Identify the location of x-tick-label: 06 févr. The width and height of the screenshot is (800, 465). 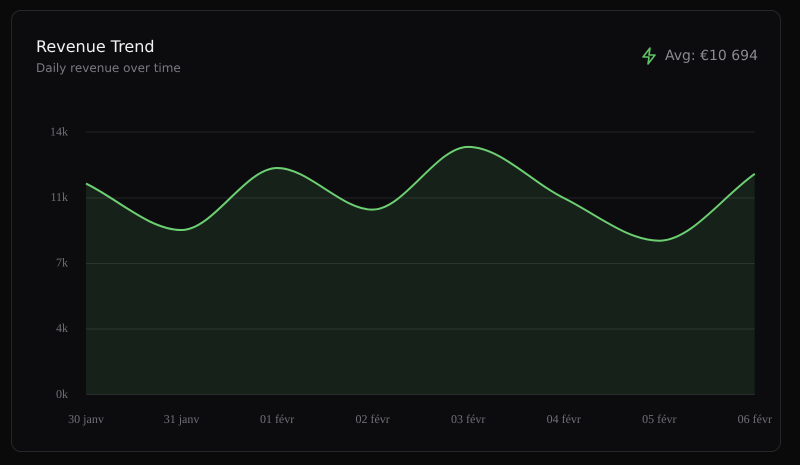
(755, 419).